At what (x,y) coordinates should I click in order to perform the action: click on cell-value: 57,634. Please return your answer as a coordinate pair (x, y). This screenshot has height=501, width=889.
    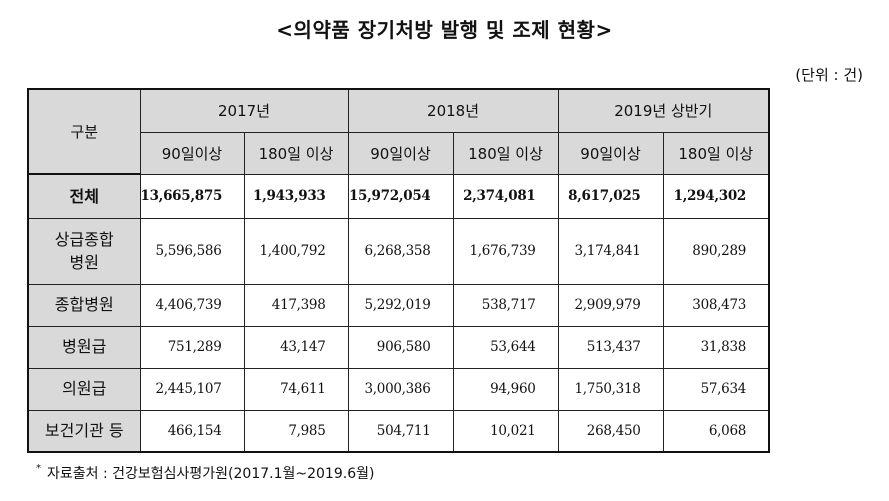
    Looking at the image, I should click on (716, 389).